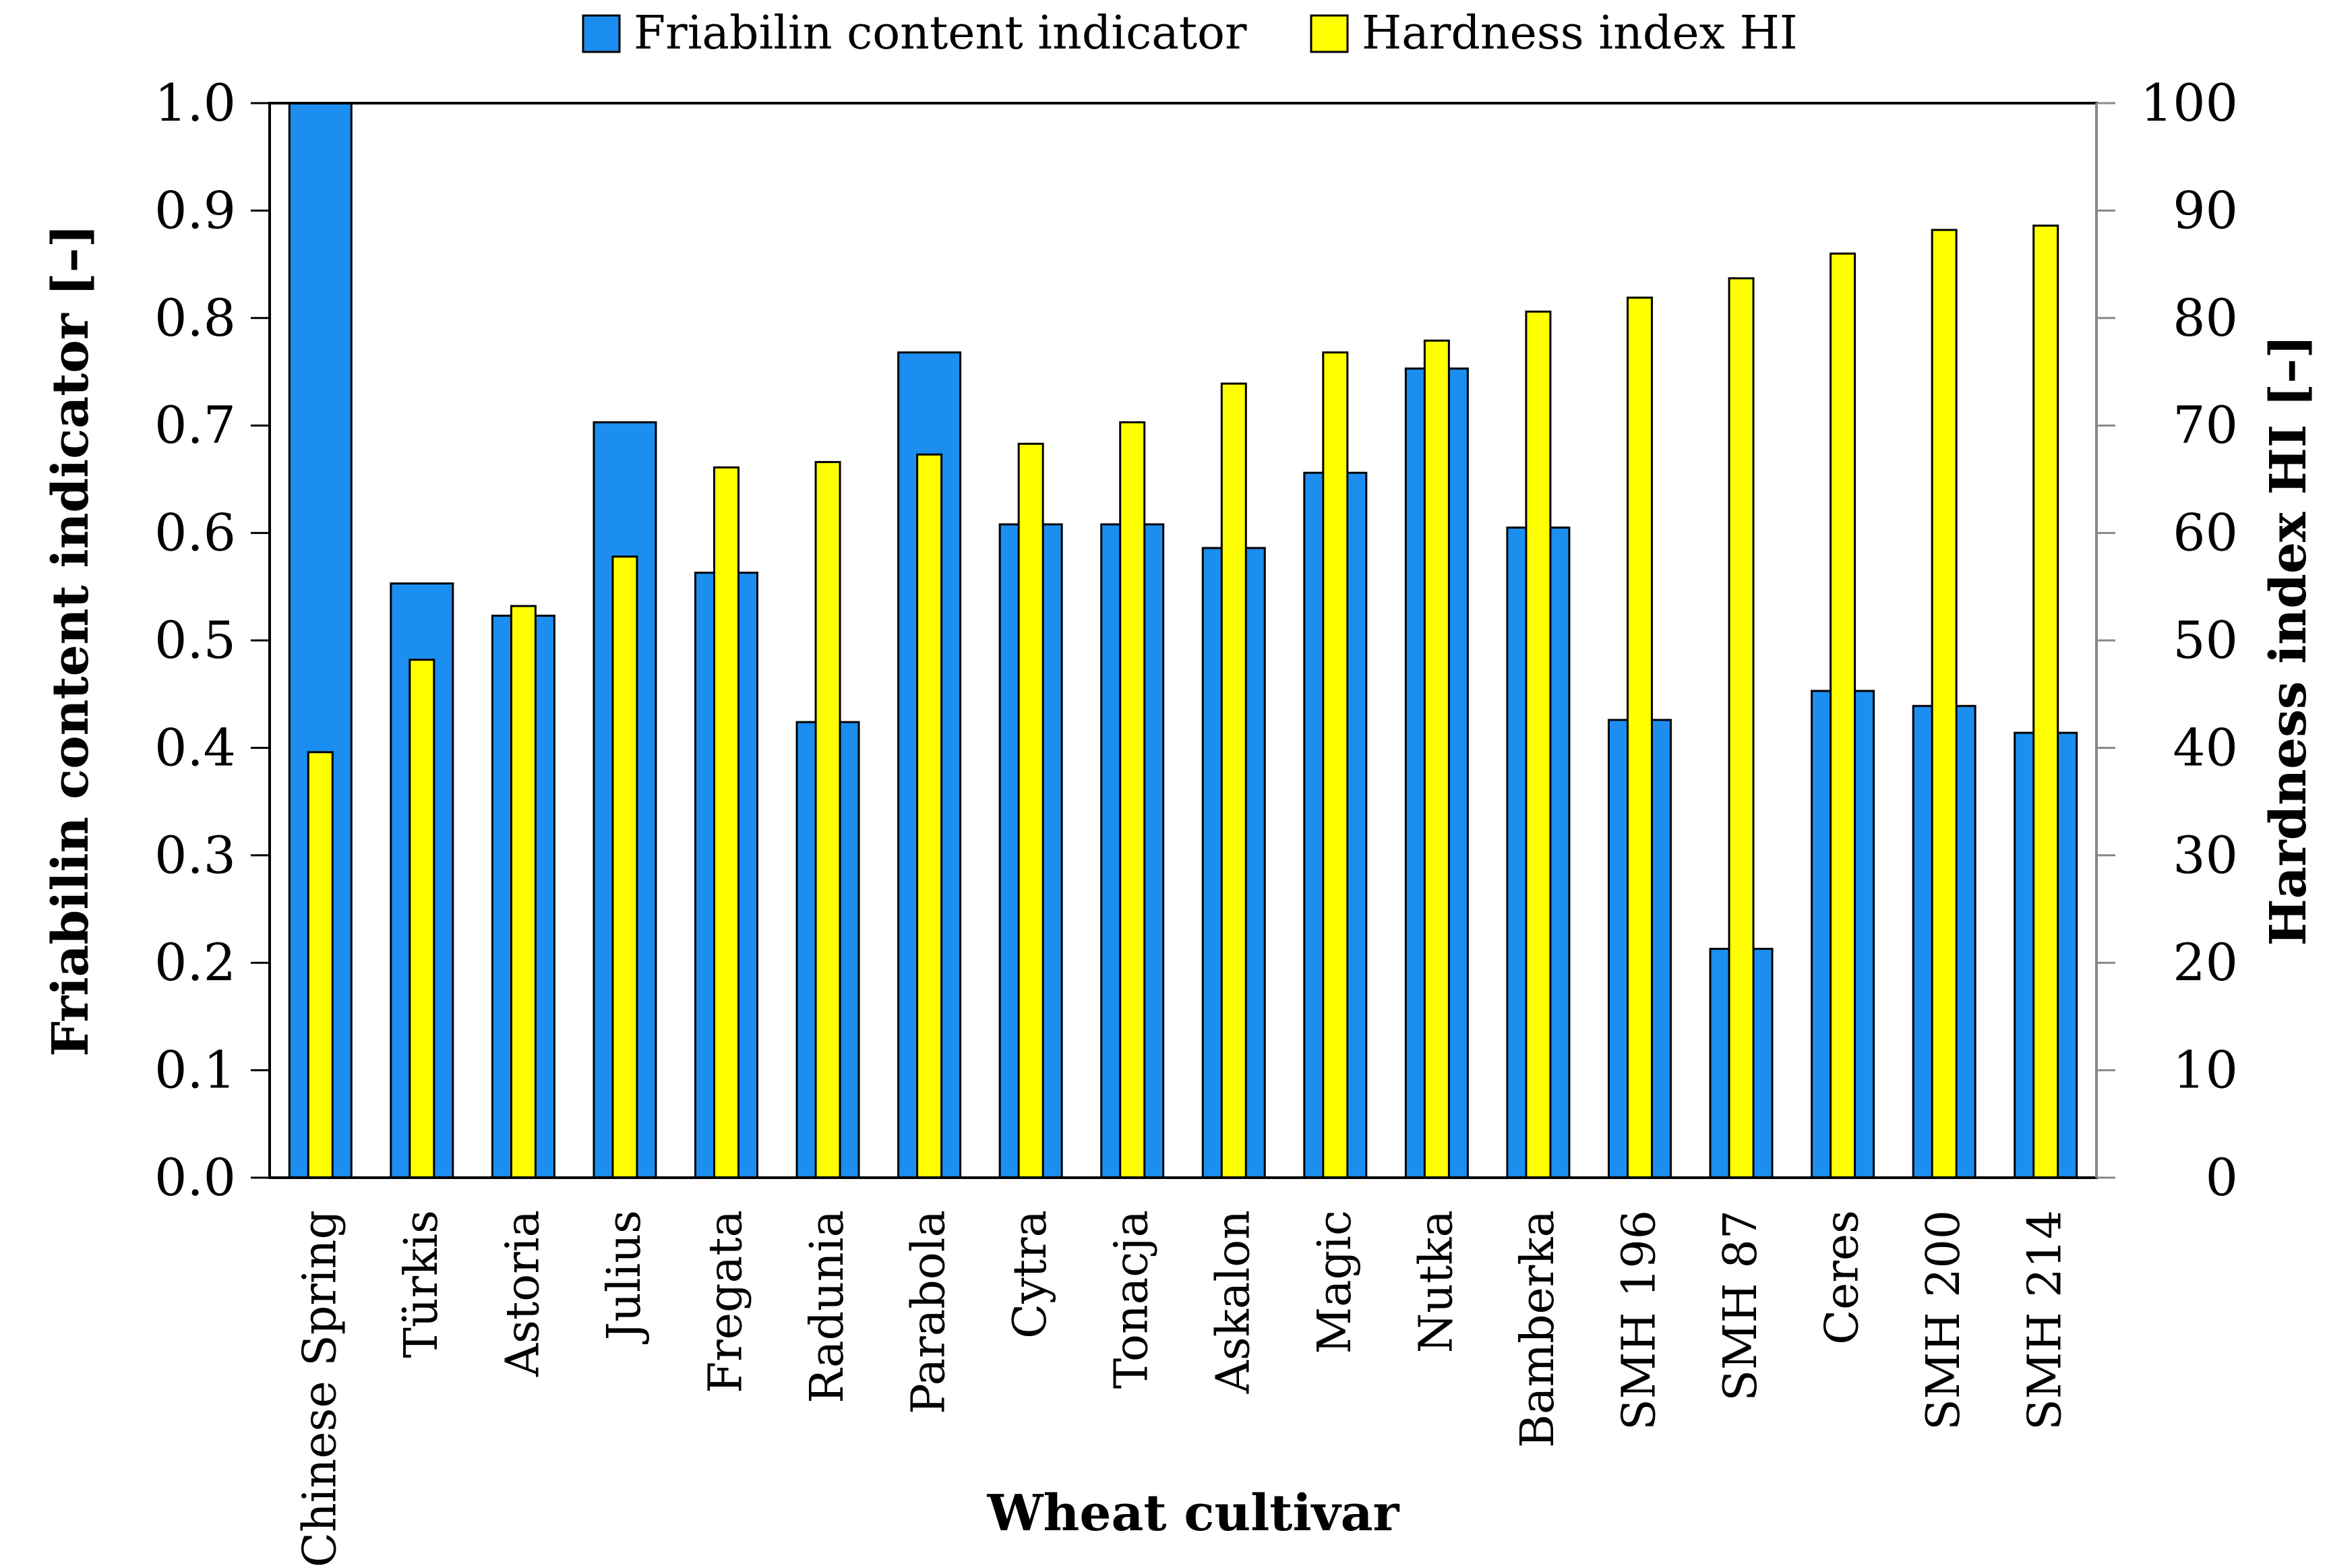  What do you see at coordinates (726, 1301) in the screenshot?
I see `x-tick-label: Fregata` at bounding box center [726, 1301].